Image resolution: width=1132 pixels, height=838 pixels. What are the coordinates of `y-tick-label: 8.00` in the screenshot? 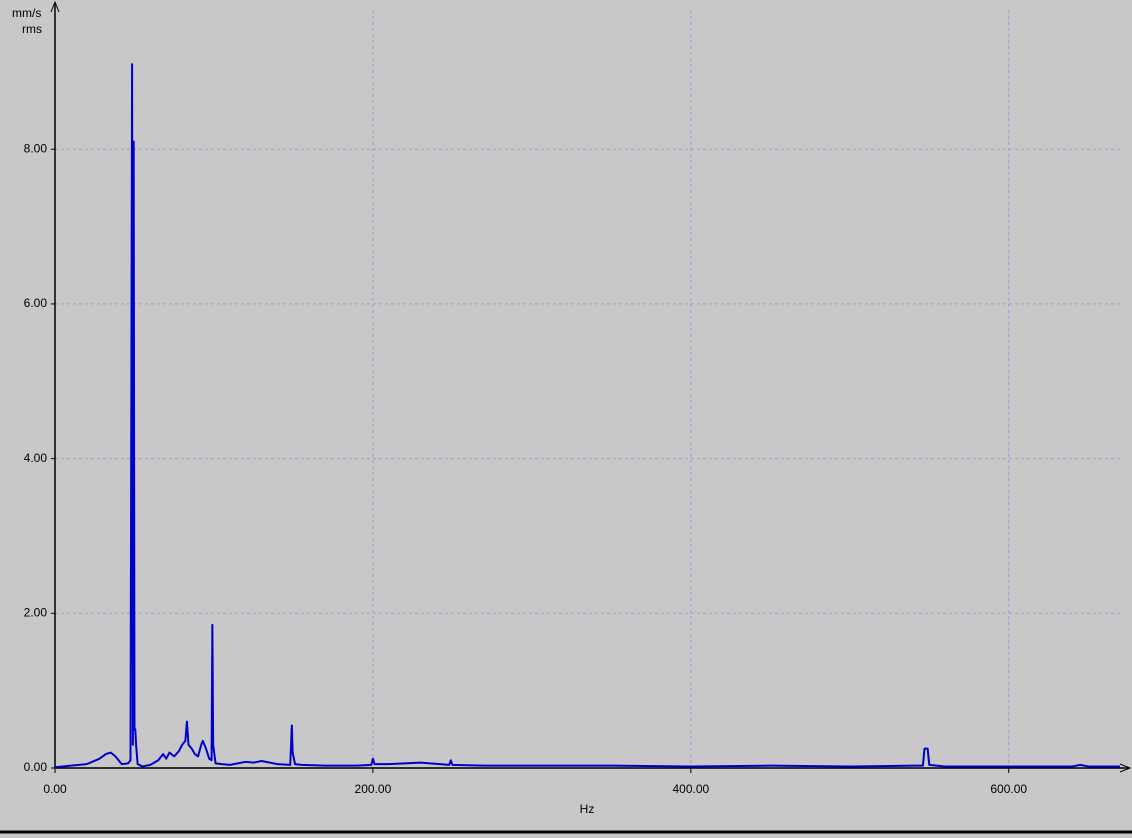 It's located at (36, 148).